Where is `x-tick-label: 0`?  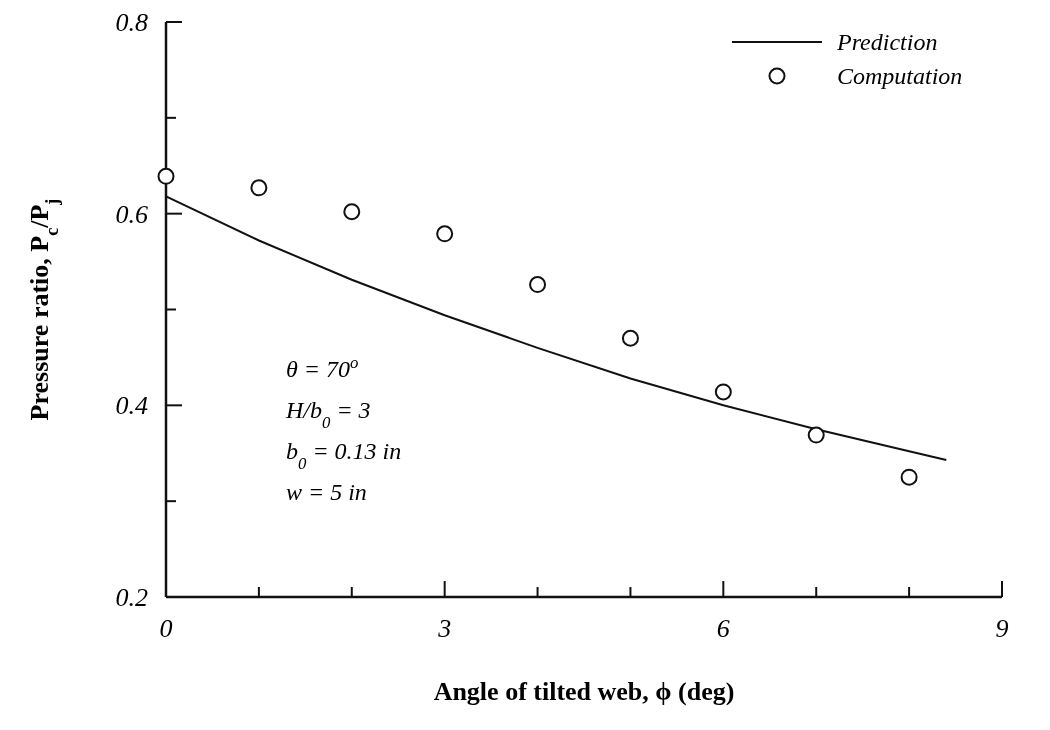 x-tick-label: 0 is located at coordinates (166, 628).